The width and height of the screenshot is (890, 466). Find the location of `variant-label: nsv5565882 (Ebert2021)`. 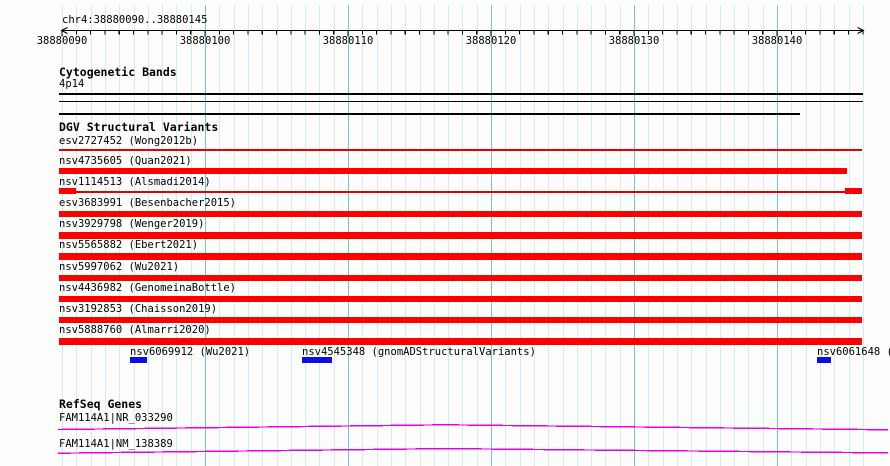

variant-label: nsv5565882 (Ebert2021) is located at coordinates (129, 245).